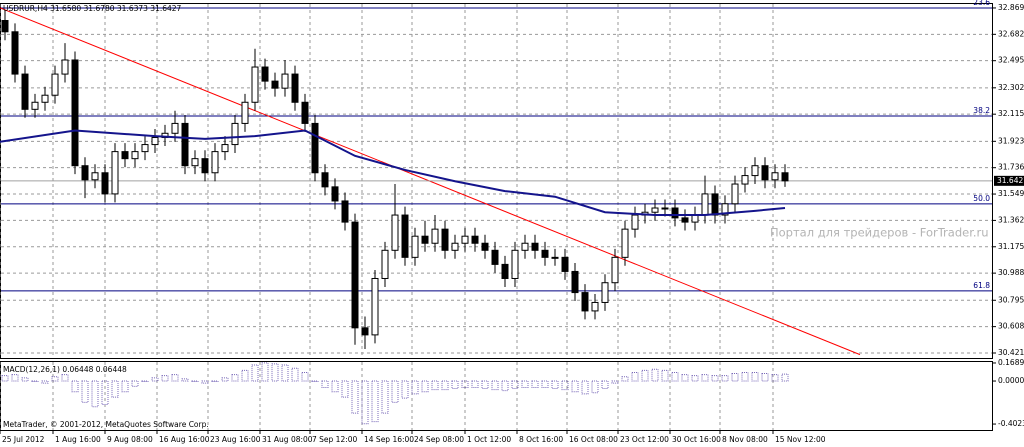 The width and height of the screenshot is (1024, 447). What do you see at coordinates (23, 439) in the screenshot?
I see `x-tick-label: 25 Jul 2012` at bounding box center [23, 439].